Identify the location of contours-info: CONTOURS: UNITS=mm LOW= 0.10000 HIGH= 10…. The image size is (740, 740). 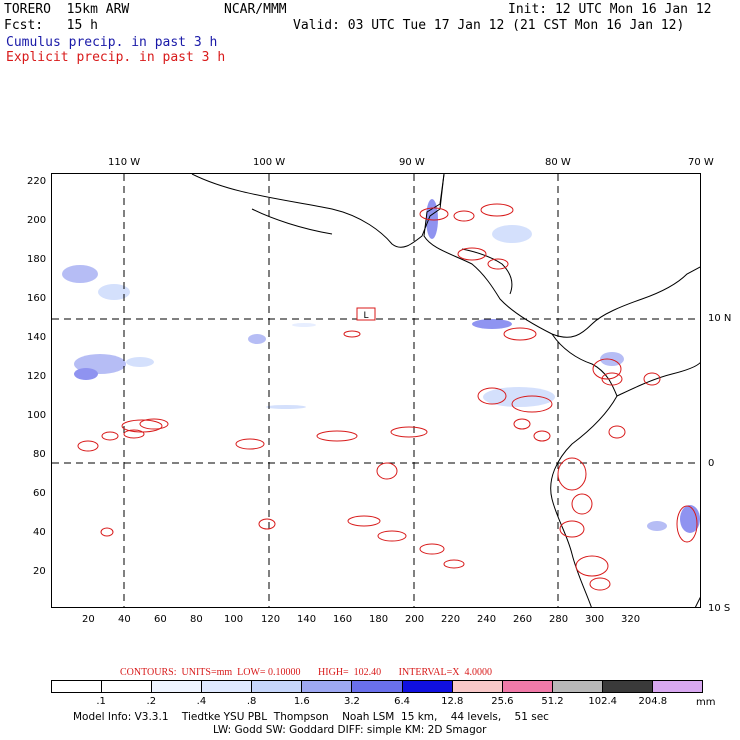
(306, 672).